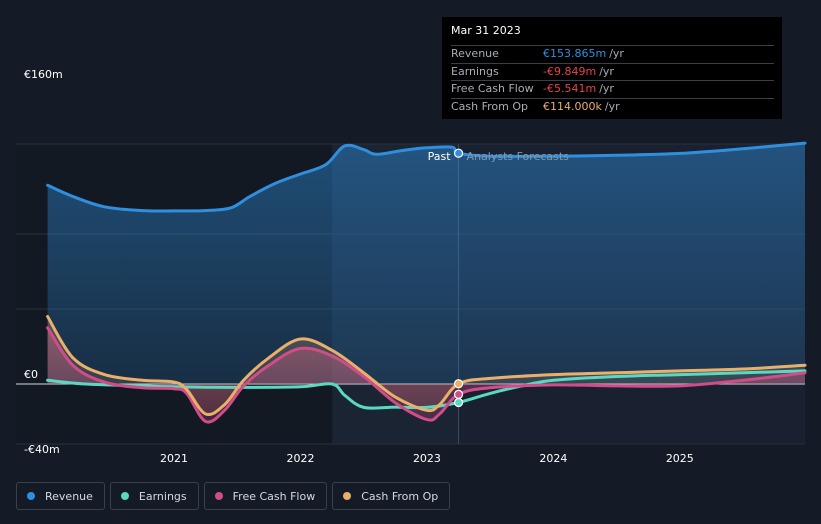 This screenshot has height=524, width=821. Describe the element at coordinates (680, 458) in the screenshot. I see `x-tick-label: 2025` at that location.